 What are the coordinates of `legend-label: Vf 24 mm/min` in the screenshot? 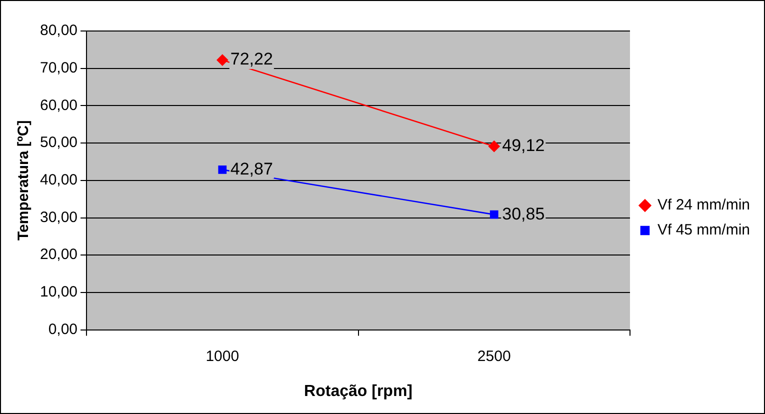 It's located at (703, 205).